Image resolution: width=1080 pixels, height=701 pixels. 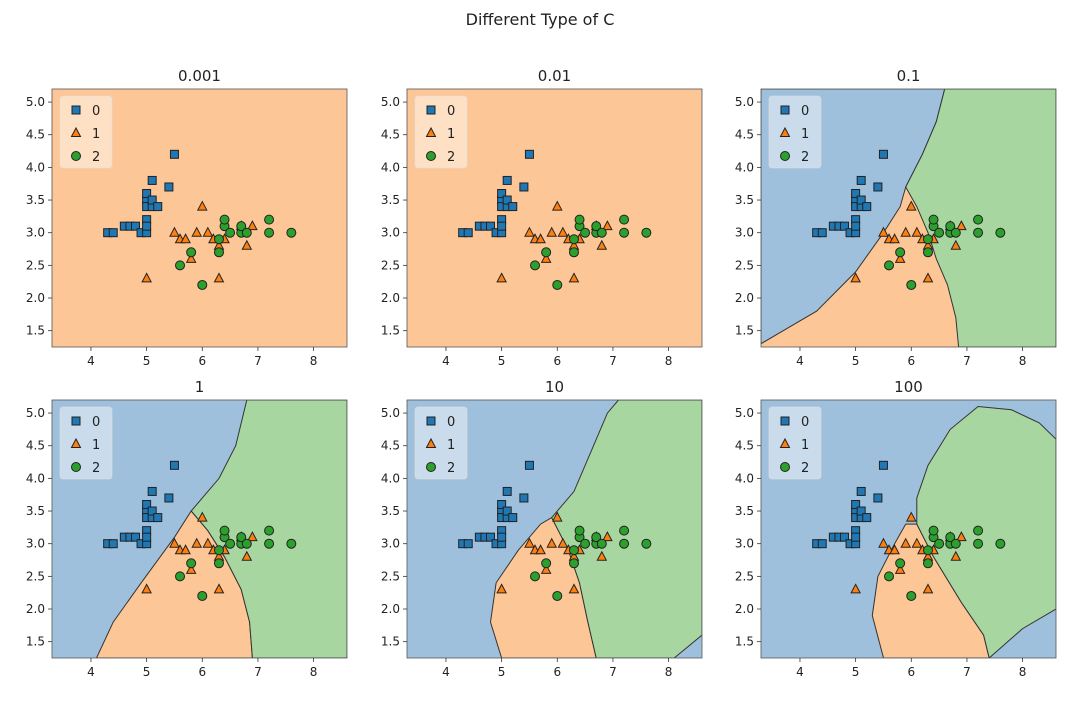 I want to click on subplot-0-01: 0 1 2 4 5 6 7 8 1.5 2.0 2.5 3.0 3.5 4.0 4.5 5.0 0.01, so click(x=542, y=217).